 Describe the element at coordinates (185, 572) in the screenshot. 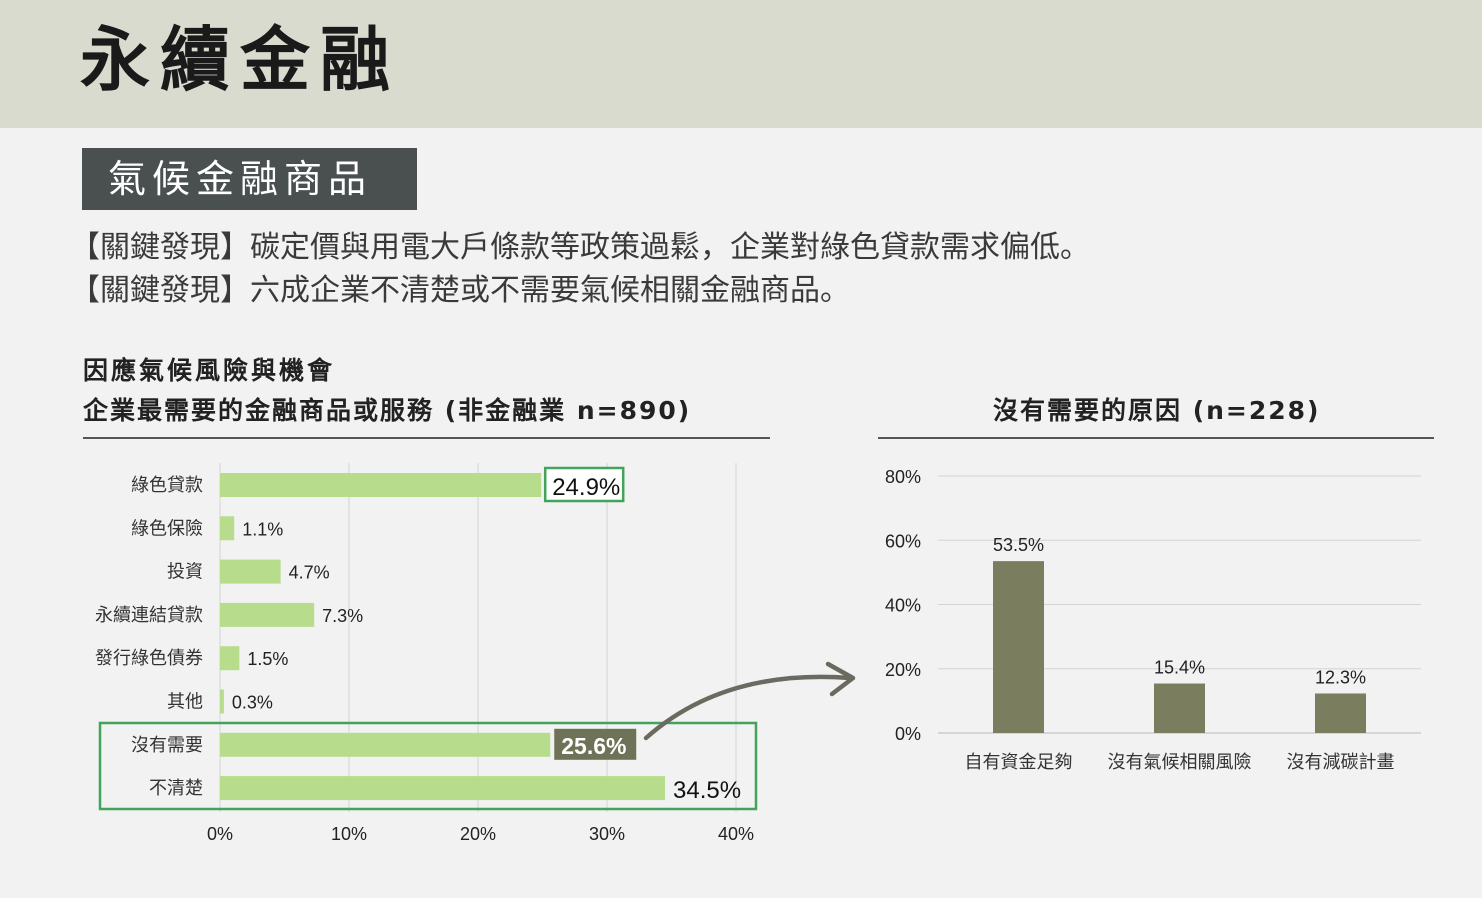

I see `left-category-label: 投資` at that location.